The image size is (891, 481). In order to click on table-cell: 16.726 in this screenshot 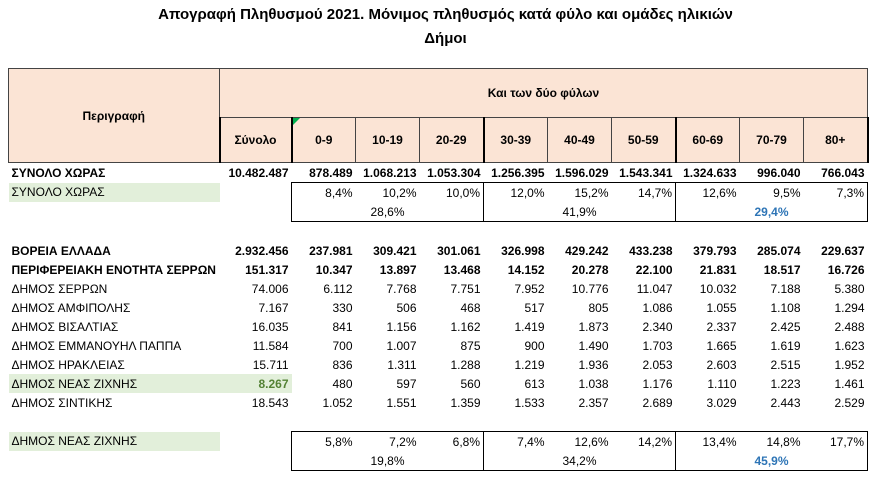, I will do `click(846, 269)`.